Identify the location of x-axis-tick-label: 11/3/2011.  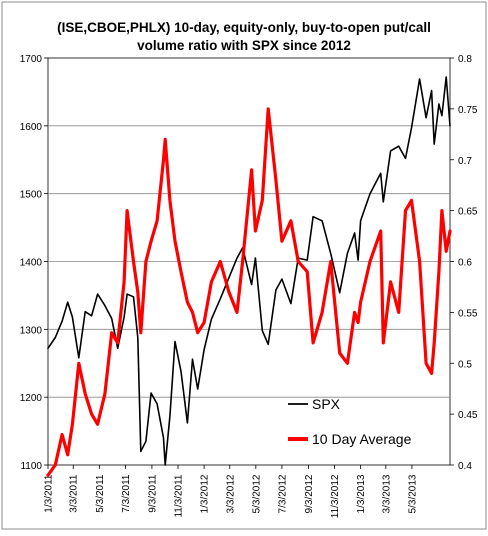
(179, 495).